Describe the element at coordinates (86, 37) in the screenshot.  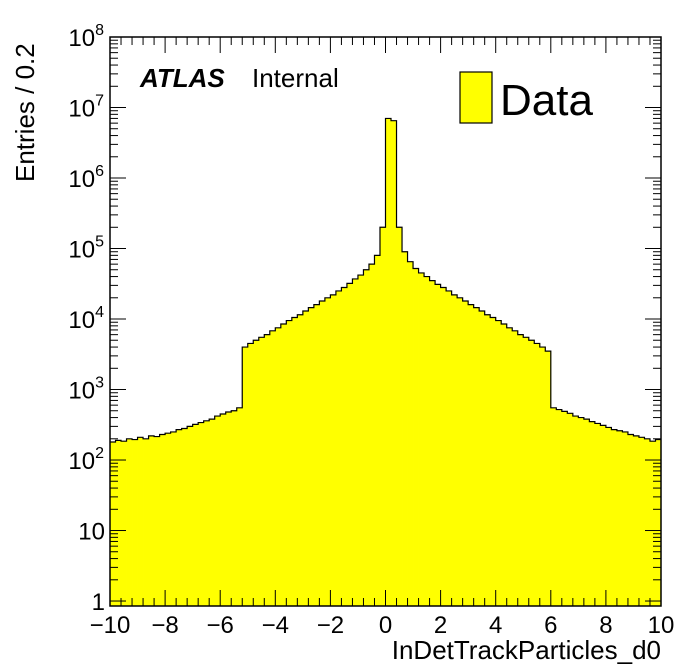
I see `y-tick-label: 10⁸` at that location.